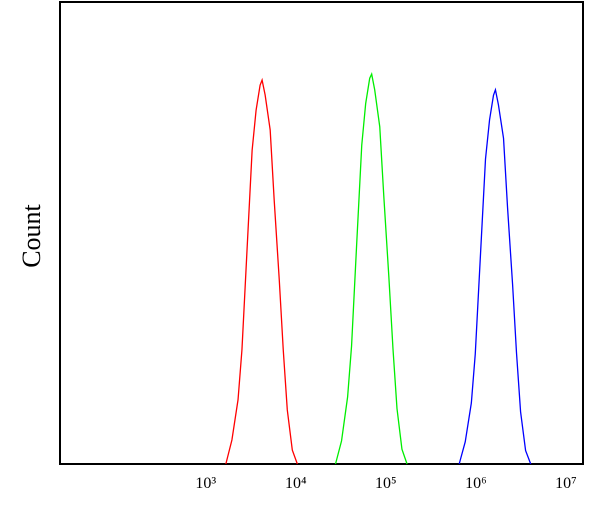  Describe the element at coordinates (476, 483) in the screenshot. I see `x-tick-label: 10⁶` at that location.